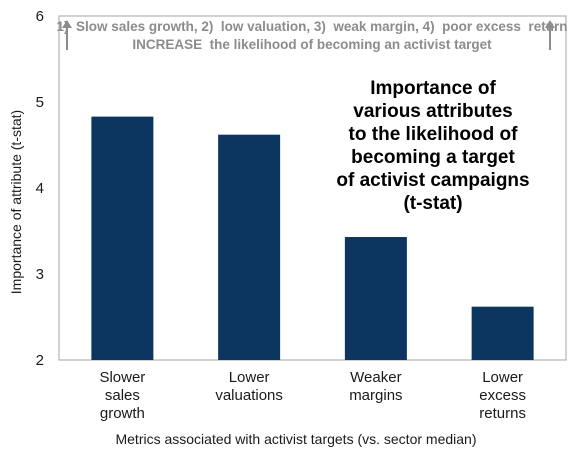 This screenshot has width=576, height=460. Describe the element at coordinates (122, 395) in the screenshot. I see `x-category-label: sales` at that location.